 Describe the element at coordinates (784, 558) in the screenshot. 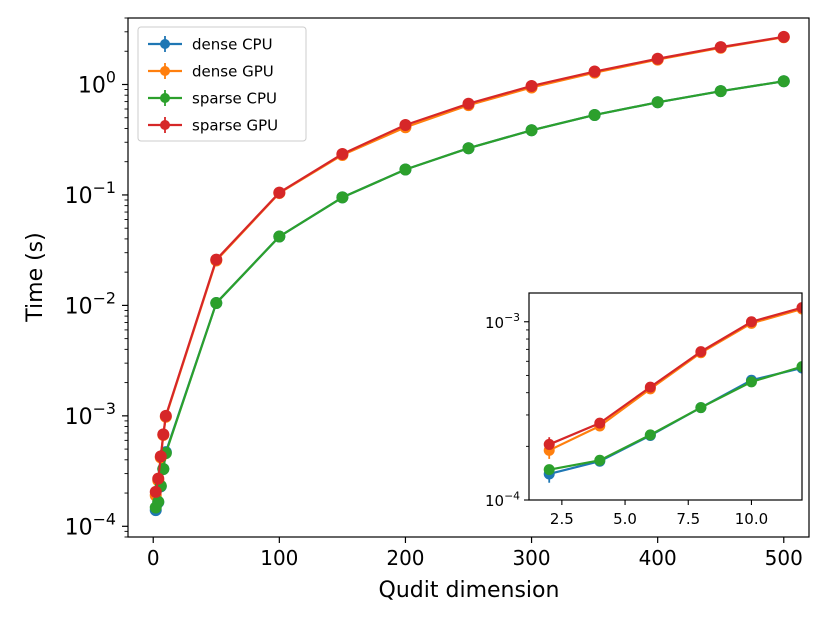

I see `x-tick-label: 500` at that location.